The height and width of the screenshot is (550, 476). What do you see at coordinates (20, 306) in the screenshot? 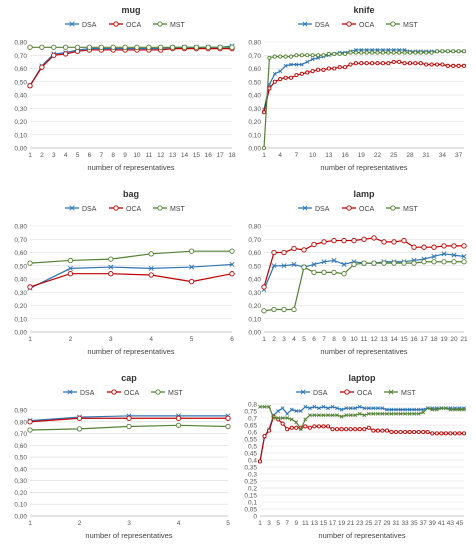
I see `y-tick-label: 0,20` at bounding box center [20, 306].